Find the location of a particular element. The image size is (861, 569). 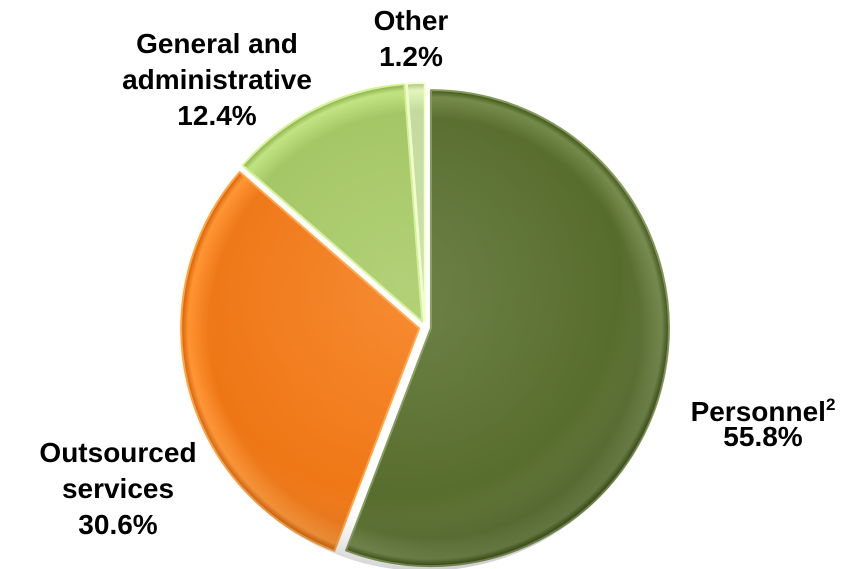

pie-label-personnel: Personnel2 55.8% is located at coordinates (763, 423).